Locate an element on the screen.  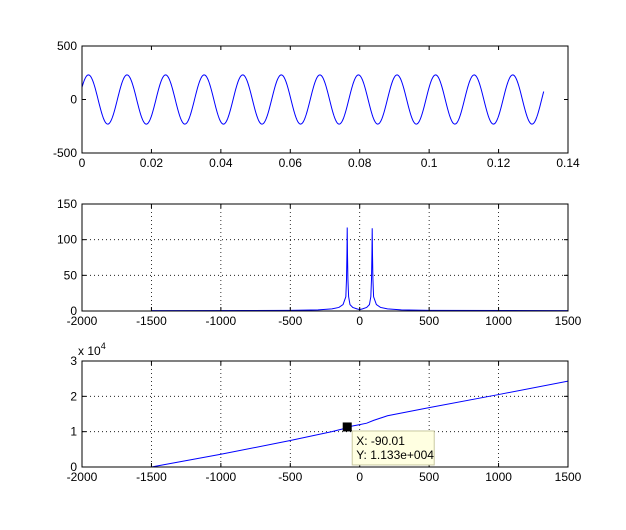
y-tick-label: 3 is located at coordinates (73, 361).